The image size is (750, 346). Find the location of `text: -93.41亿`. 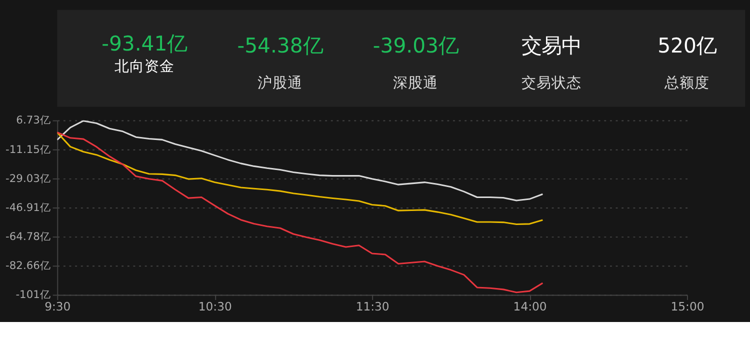

text: -93.41亿 is located at coordinates (145, 44).